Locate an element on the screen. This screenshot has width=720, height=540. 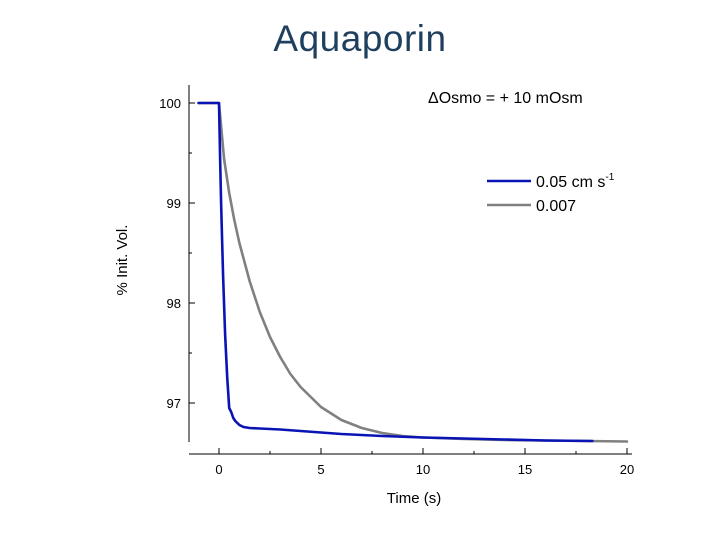
y-ticks: 97 98 99 100 is located at coordinates (177, 253).